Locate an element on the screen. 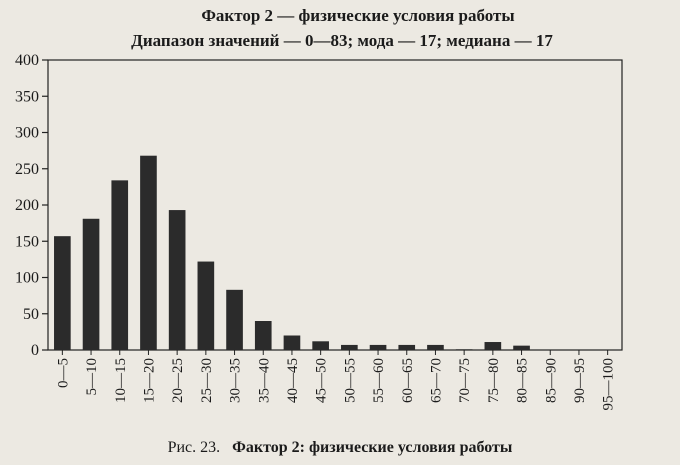 The width and height of the screenshot is (680, 465). y-tick-label: 200 is located at coordinates (27, 205).